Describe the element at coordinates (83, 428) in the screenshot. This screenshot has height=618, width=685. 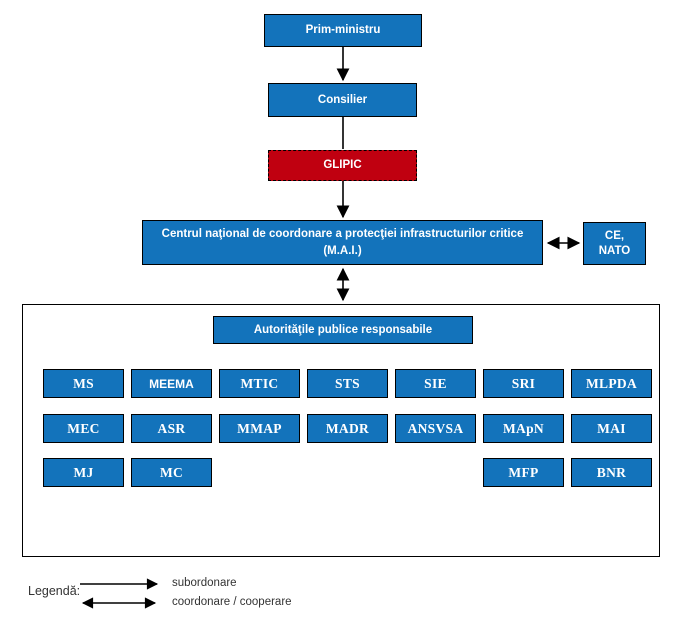
I see `authority-box-mec: MEC` at that location.